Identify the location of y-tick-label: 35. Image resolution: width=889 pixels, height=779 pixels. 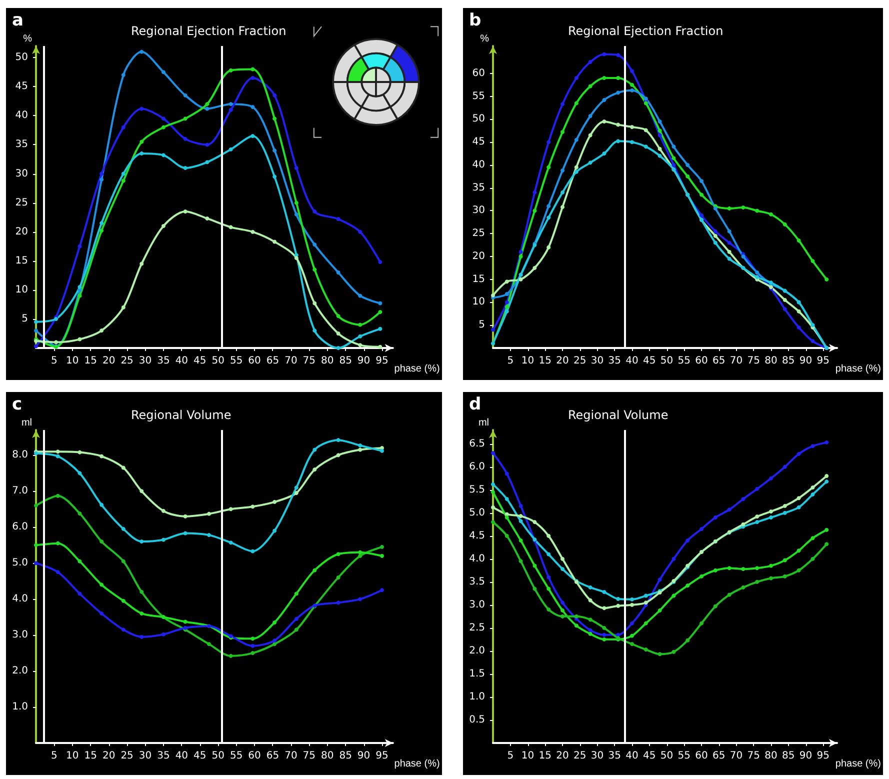
(478, 188).